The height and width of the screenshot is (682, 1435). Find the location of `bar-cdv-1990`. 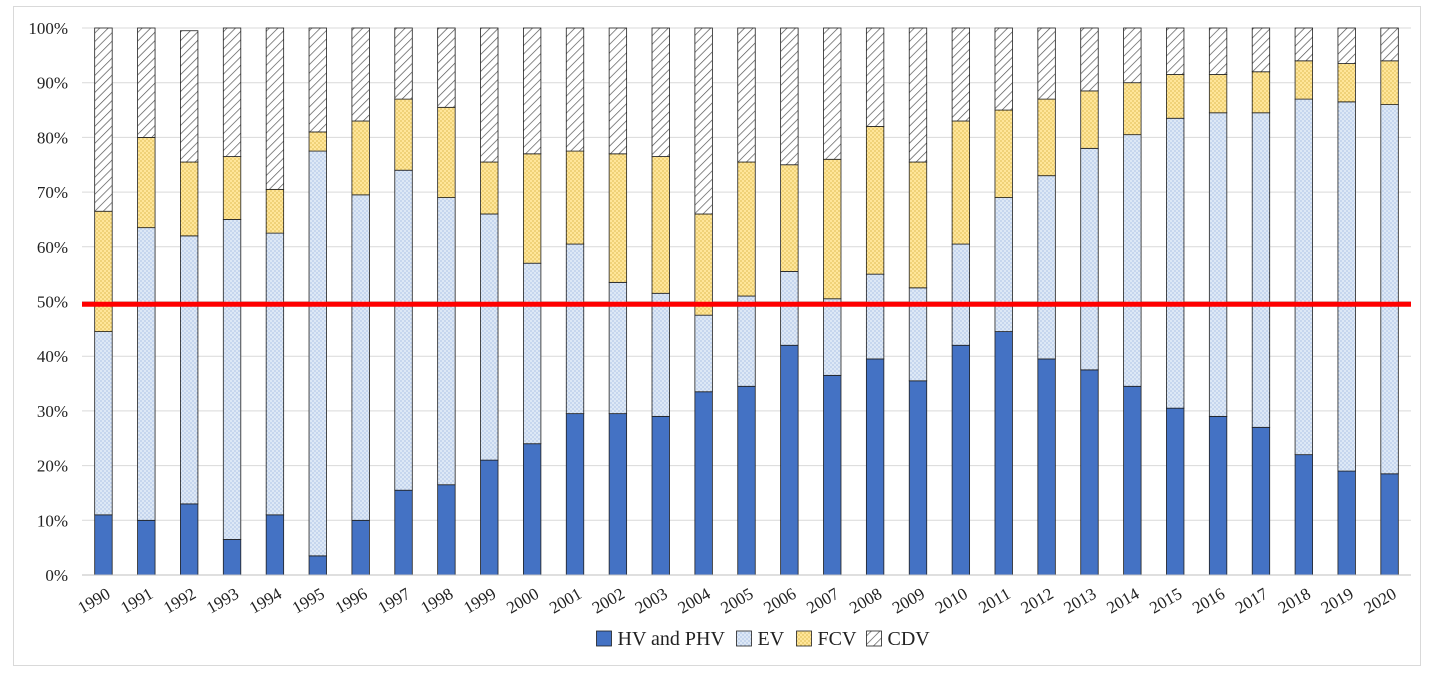

bar-cdv-1990 is located at coordinates (103, 119).